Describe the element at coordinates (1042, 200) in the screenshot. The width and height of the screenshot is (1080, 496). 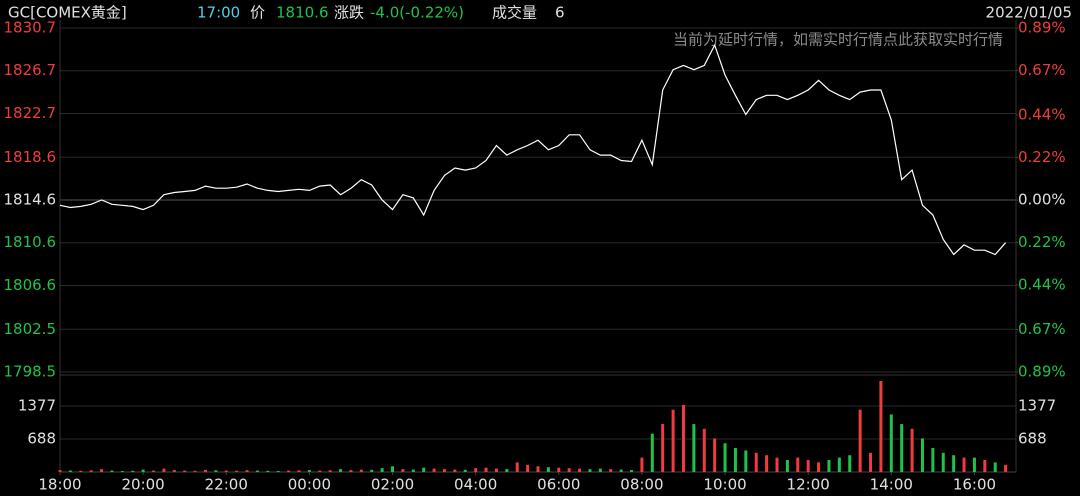
I see `y2-tick-label: 0.00%` at that location.